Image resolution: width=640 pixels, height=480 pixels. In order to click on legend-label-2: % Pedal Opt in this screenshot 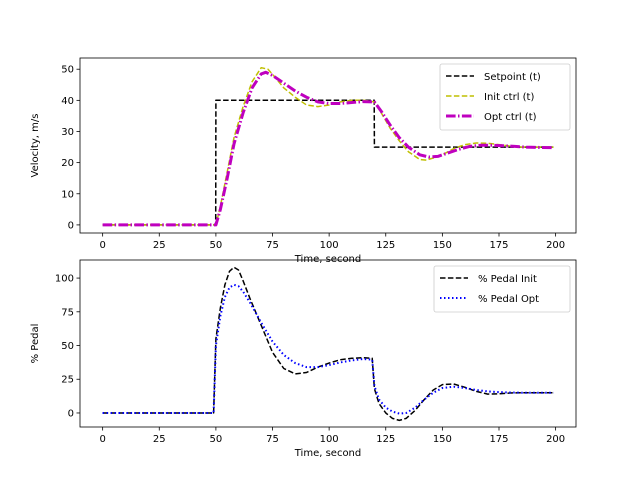, I will do `click(508, 299)`.